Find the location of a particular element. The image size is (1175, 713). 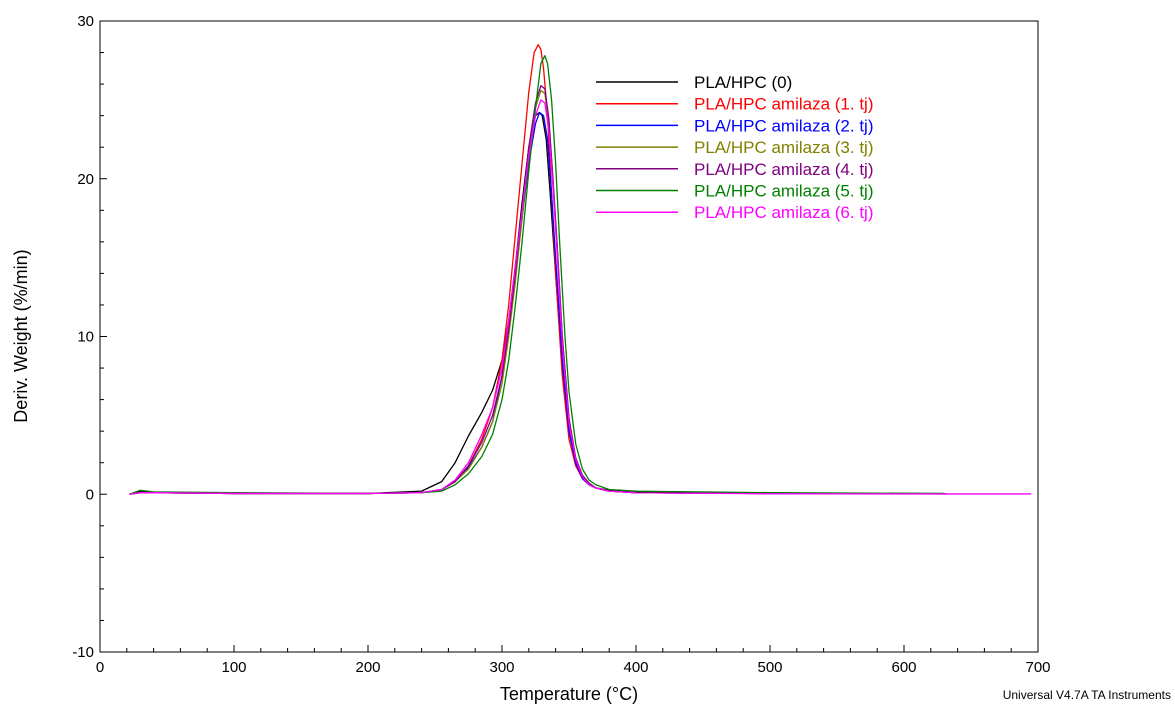

y-tick-label: -10 is located at coordinates (83, 652).